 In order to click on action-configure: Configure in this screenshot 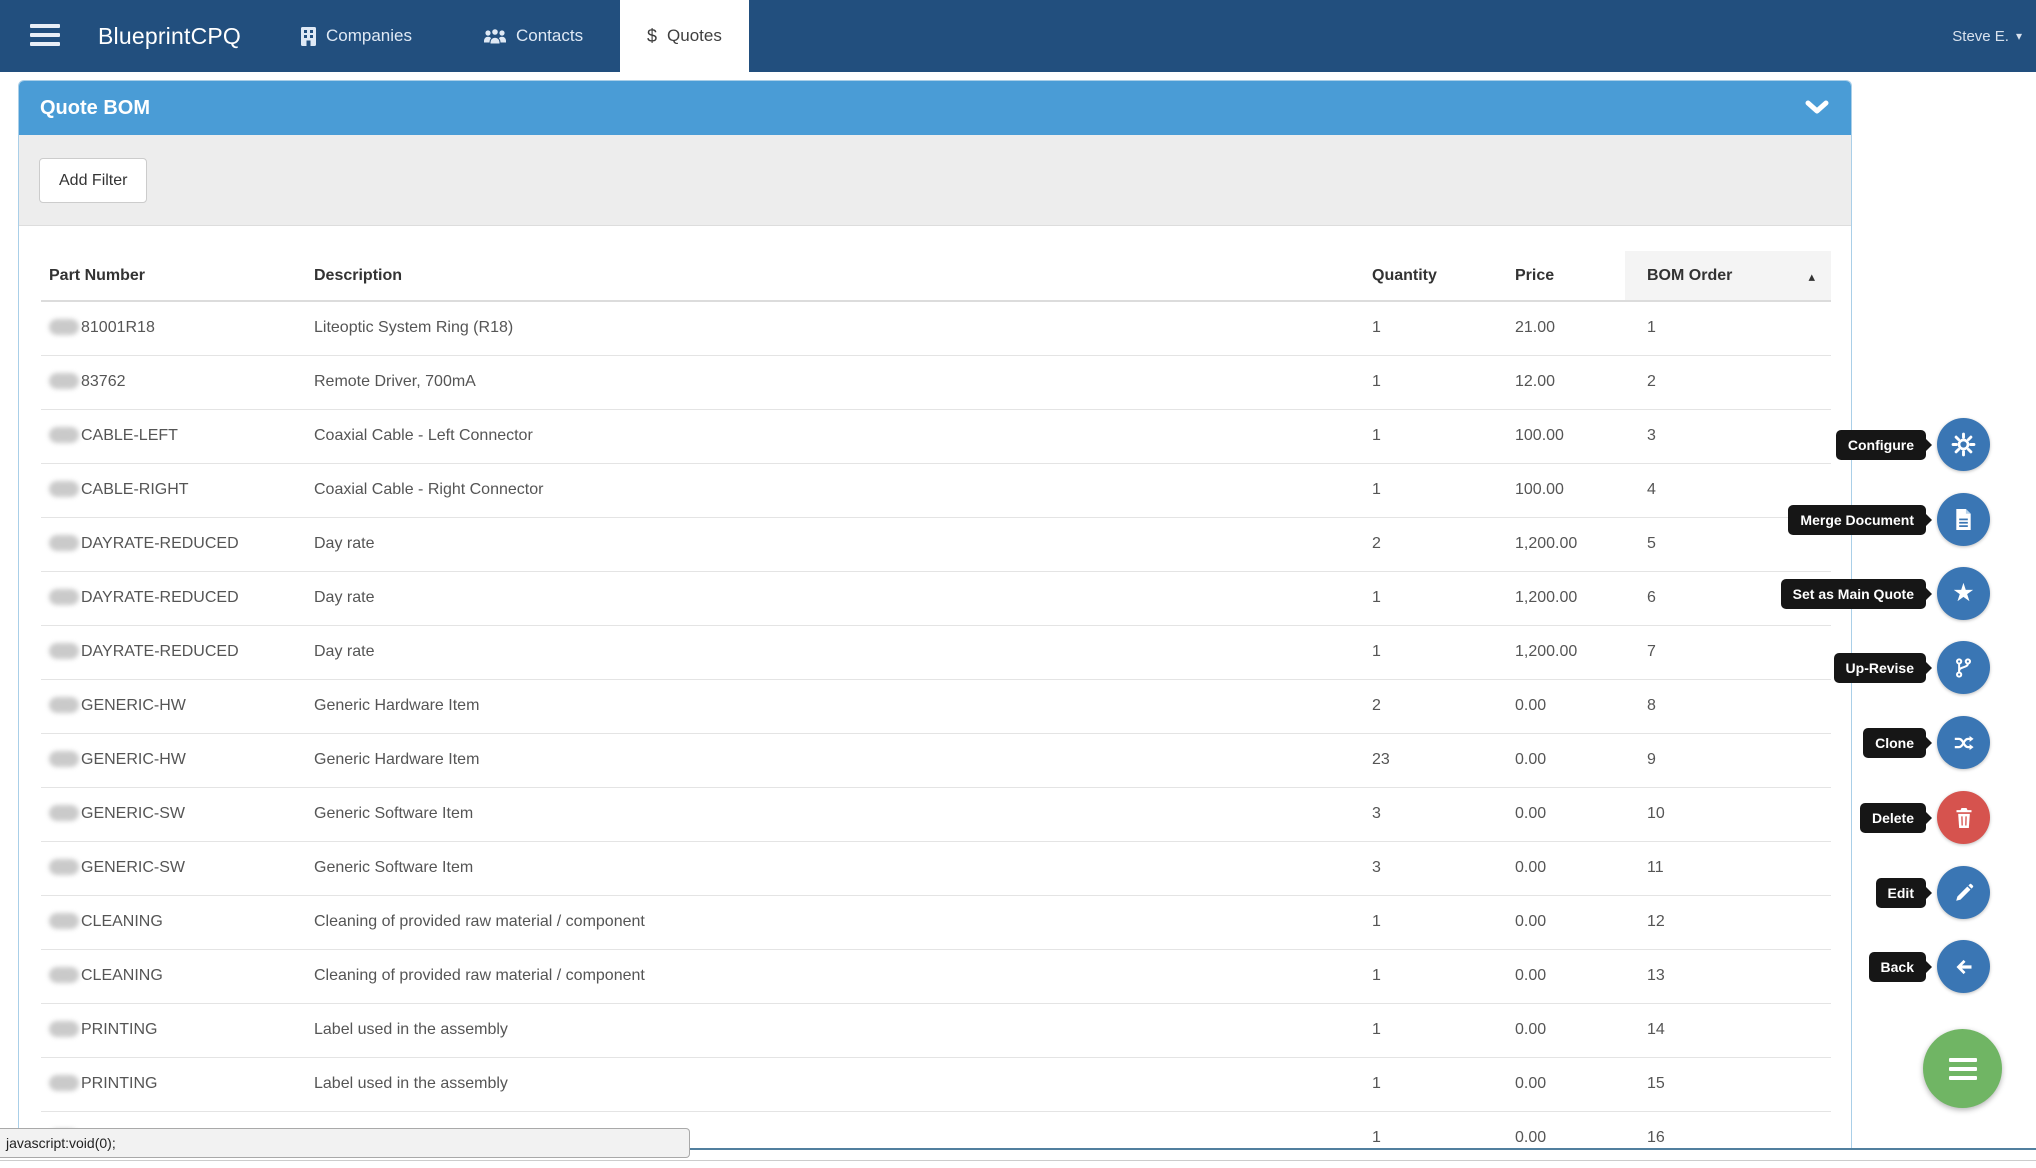, I will do `click(1912, 444)`.